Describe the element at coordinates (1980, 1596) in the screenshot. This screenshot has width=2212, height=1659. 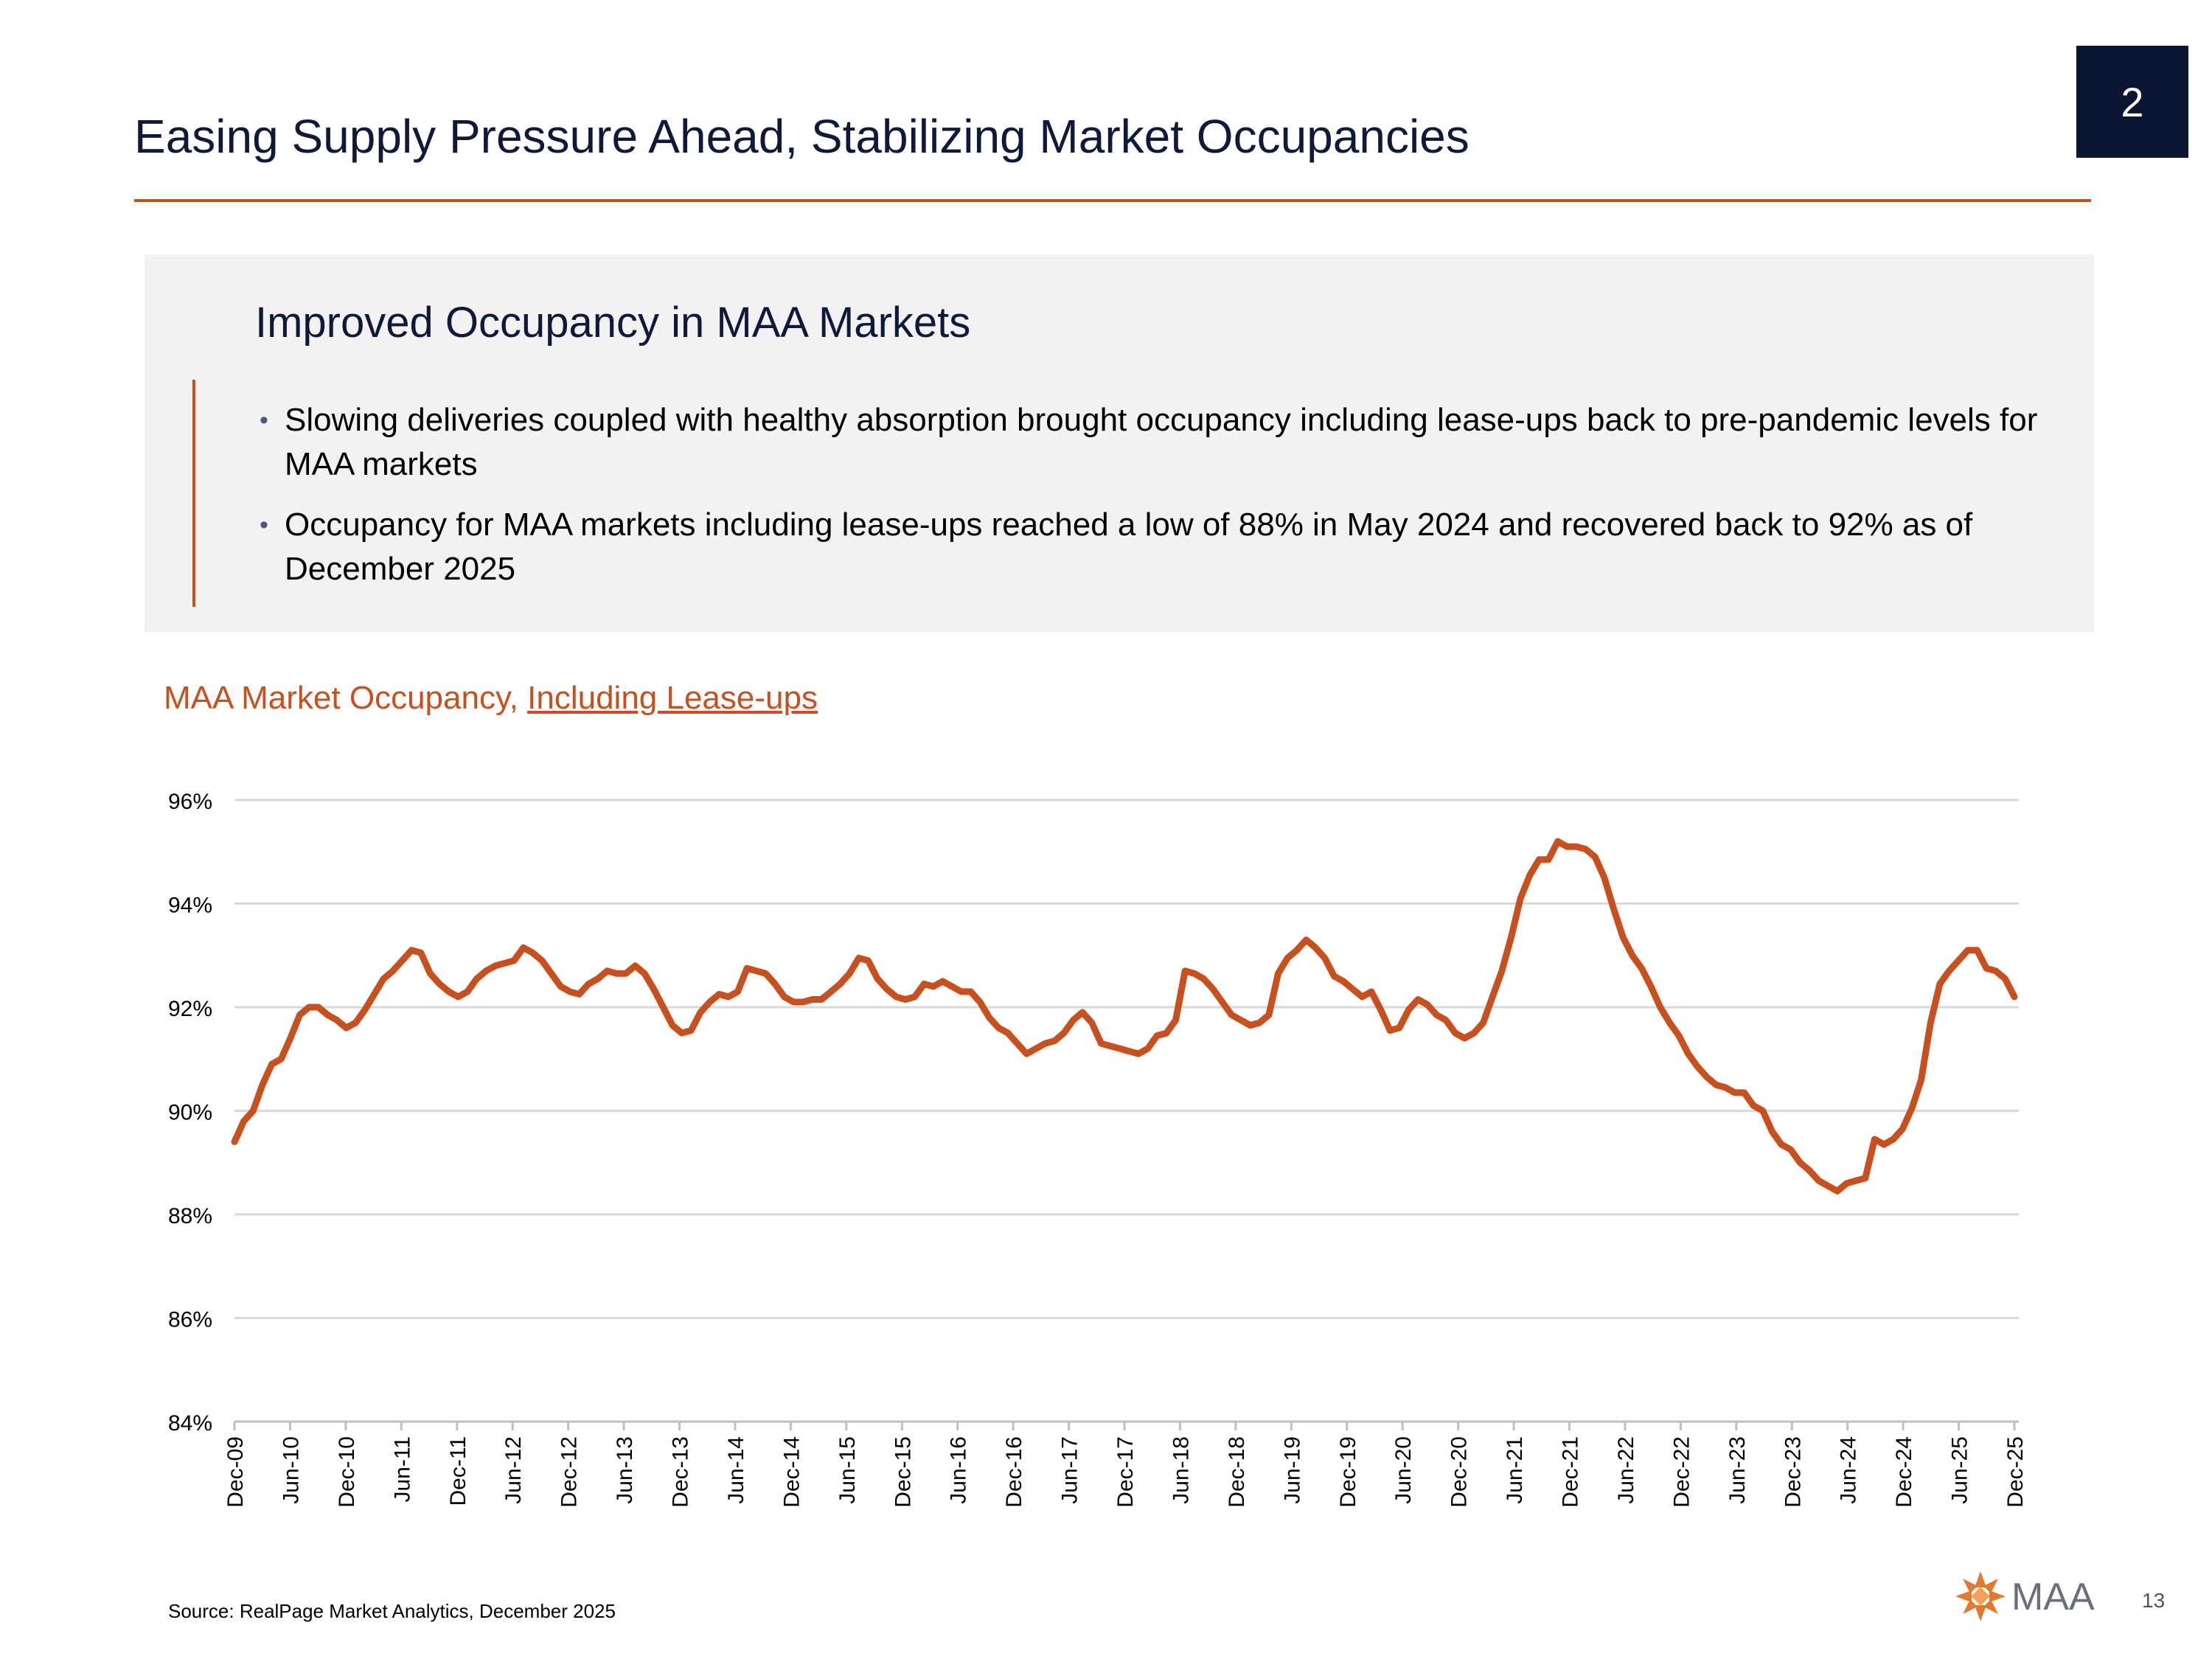
I see `starburst-logo-icon` at that location.